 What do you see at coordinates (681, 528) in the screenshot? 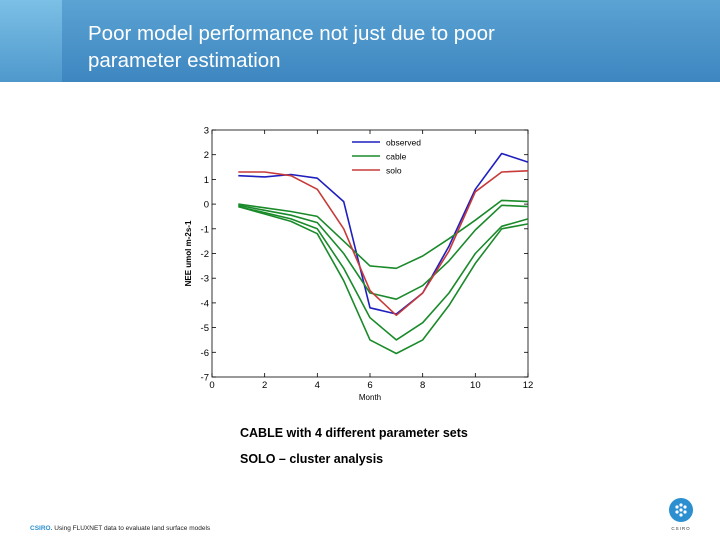
I see `csiro-logo-text: CSIRO` at bounding box center [681, 528].